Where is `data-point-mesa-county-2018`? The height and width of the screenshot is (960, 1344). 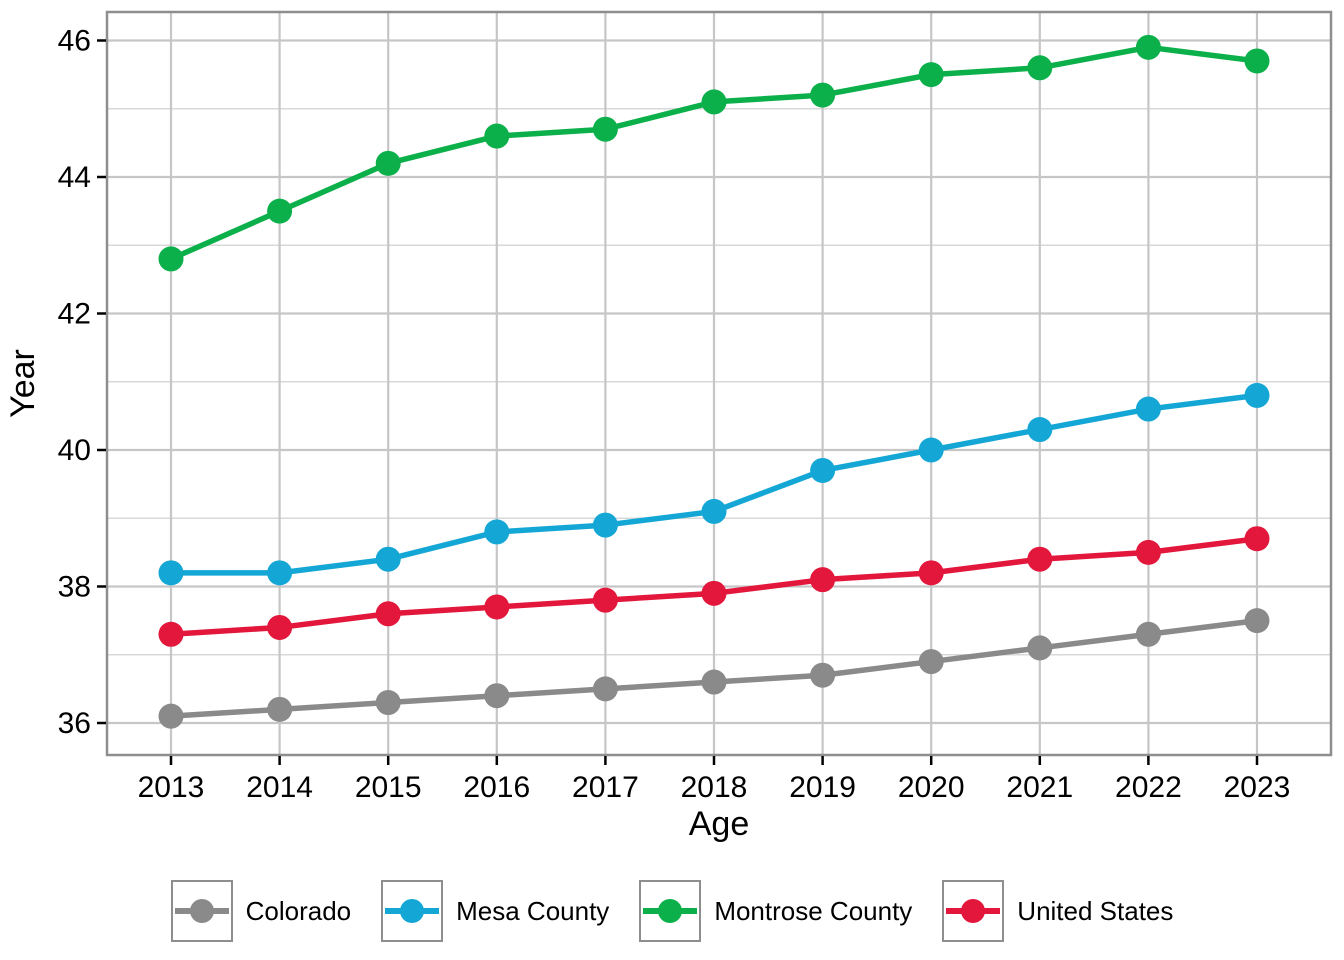
data-point-mesa-county-2018 is located at coordinates (714, 511).